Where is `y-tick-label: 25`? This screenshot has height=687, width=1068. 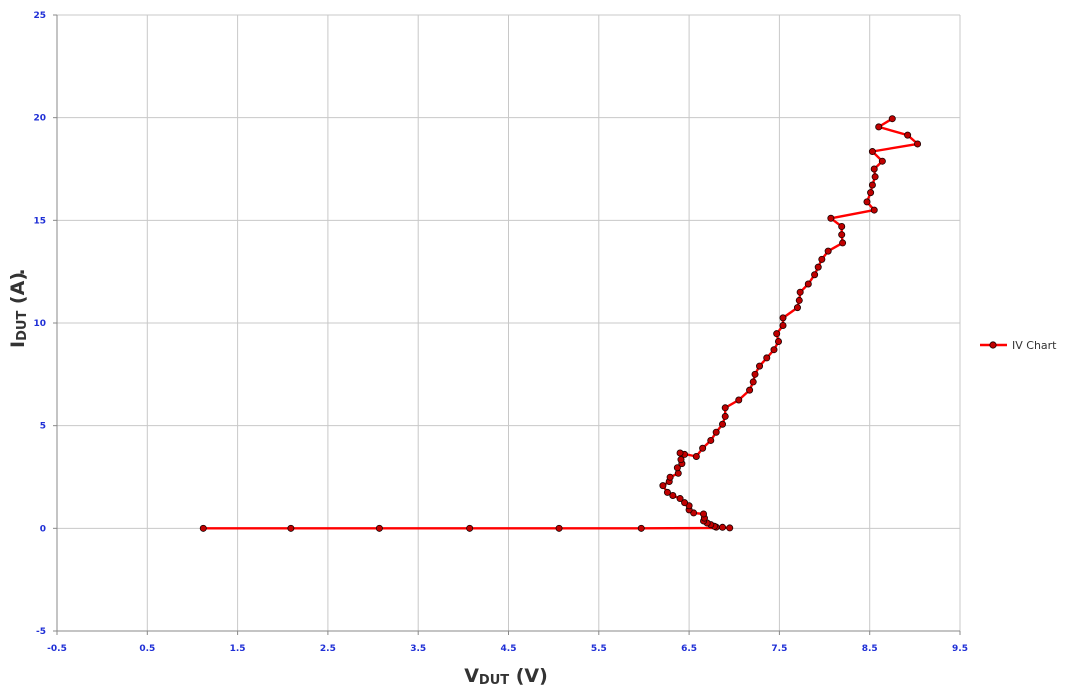
y-tick-label: 25 is located at coordinates (39, 16).